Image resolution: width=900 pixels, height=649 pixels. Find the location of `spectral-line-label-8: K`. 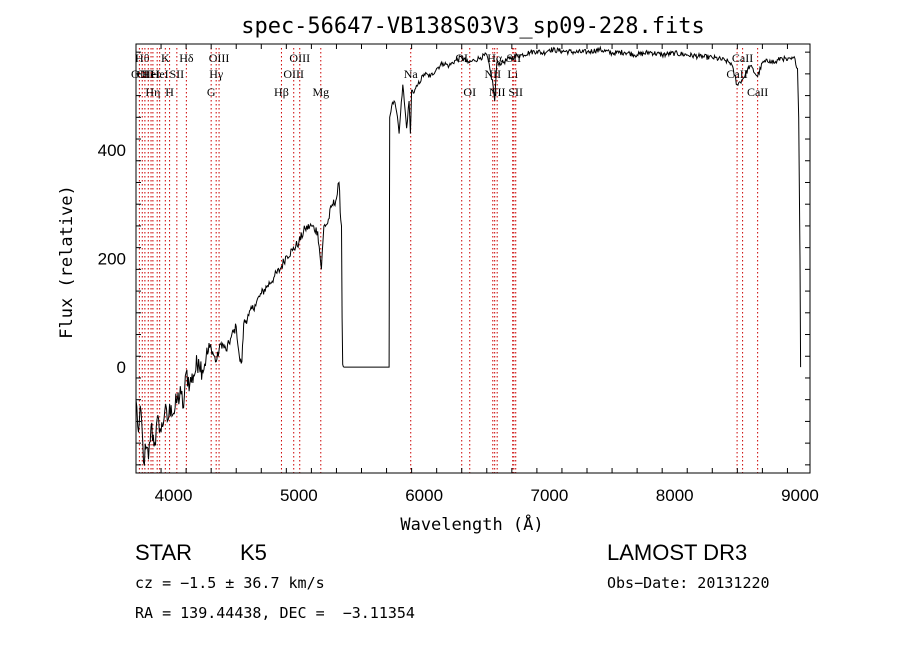

spectral-line-label-8: K is located at coordinates (165, 58).